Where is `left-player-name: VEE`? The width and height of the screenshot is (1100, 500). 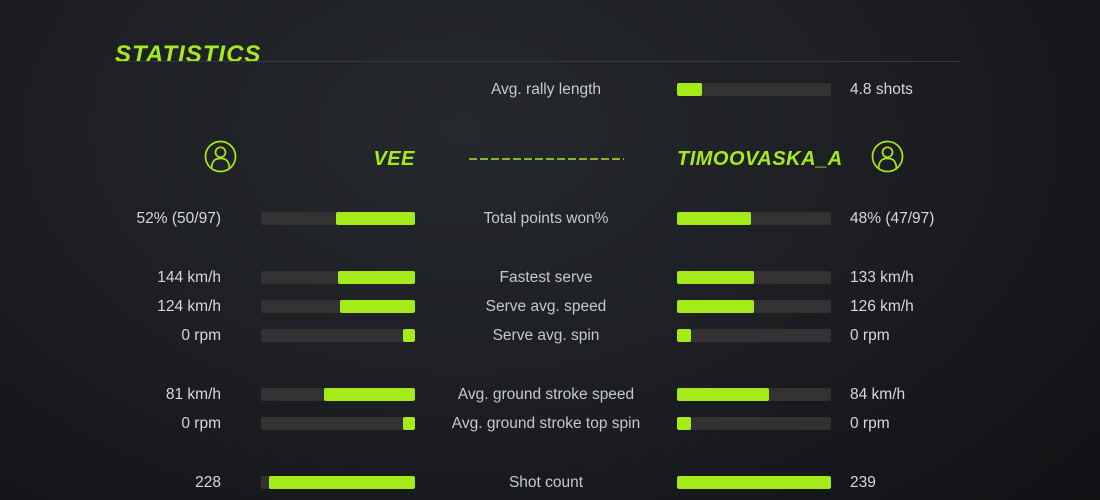 left-player-name: VEE is located at coordinates (394, 158).